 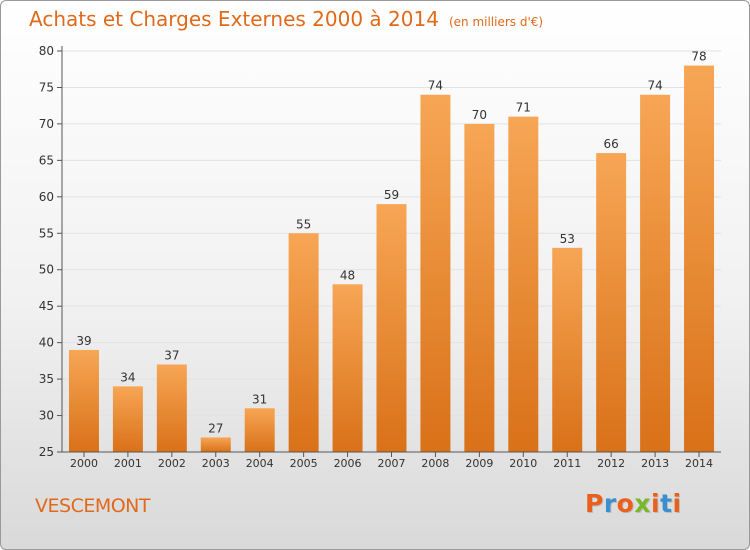 I want to click on data-label: 66, so click(x=611, y=144).